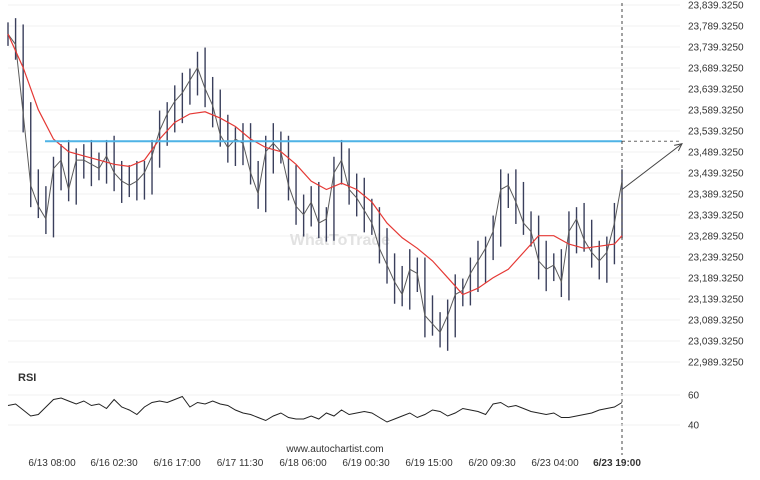  Describe the element at coordinates (694, 396) in the screenshot. I see `rsi-tick-label: 60` at that location.